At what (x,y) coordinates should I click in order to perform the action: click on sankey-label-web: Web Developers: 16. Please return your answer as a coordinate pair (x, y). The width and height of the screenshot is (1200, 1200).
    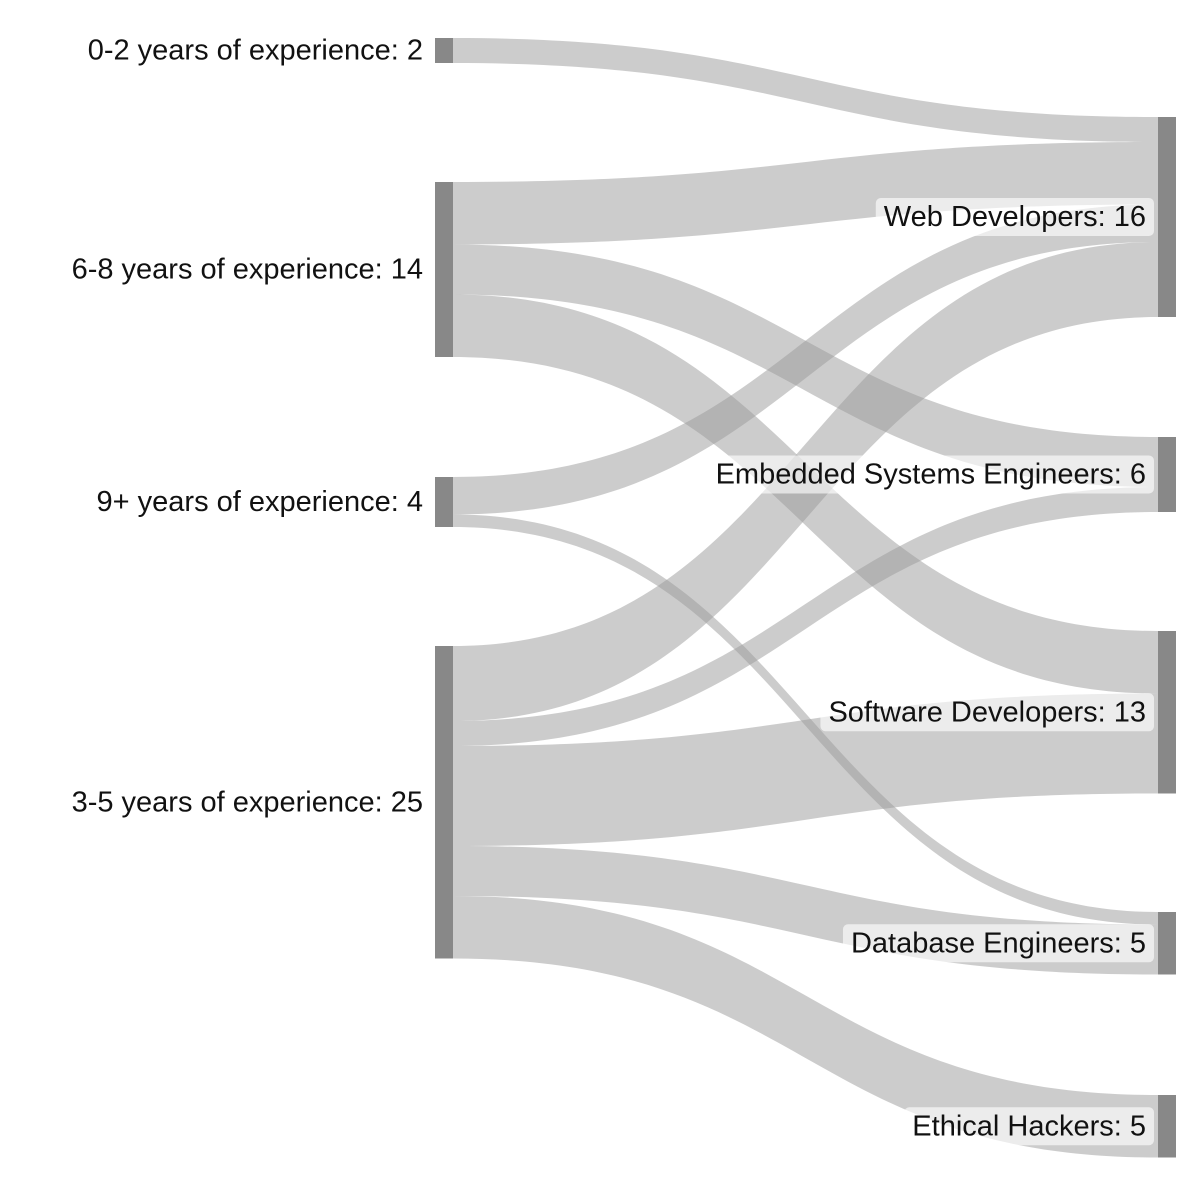
    Looking at the image, I should click on (1015, 217).